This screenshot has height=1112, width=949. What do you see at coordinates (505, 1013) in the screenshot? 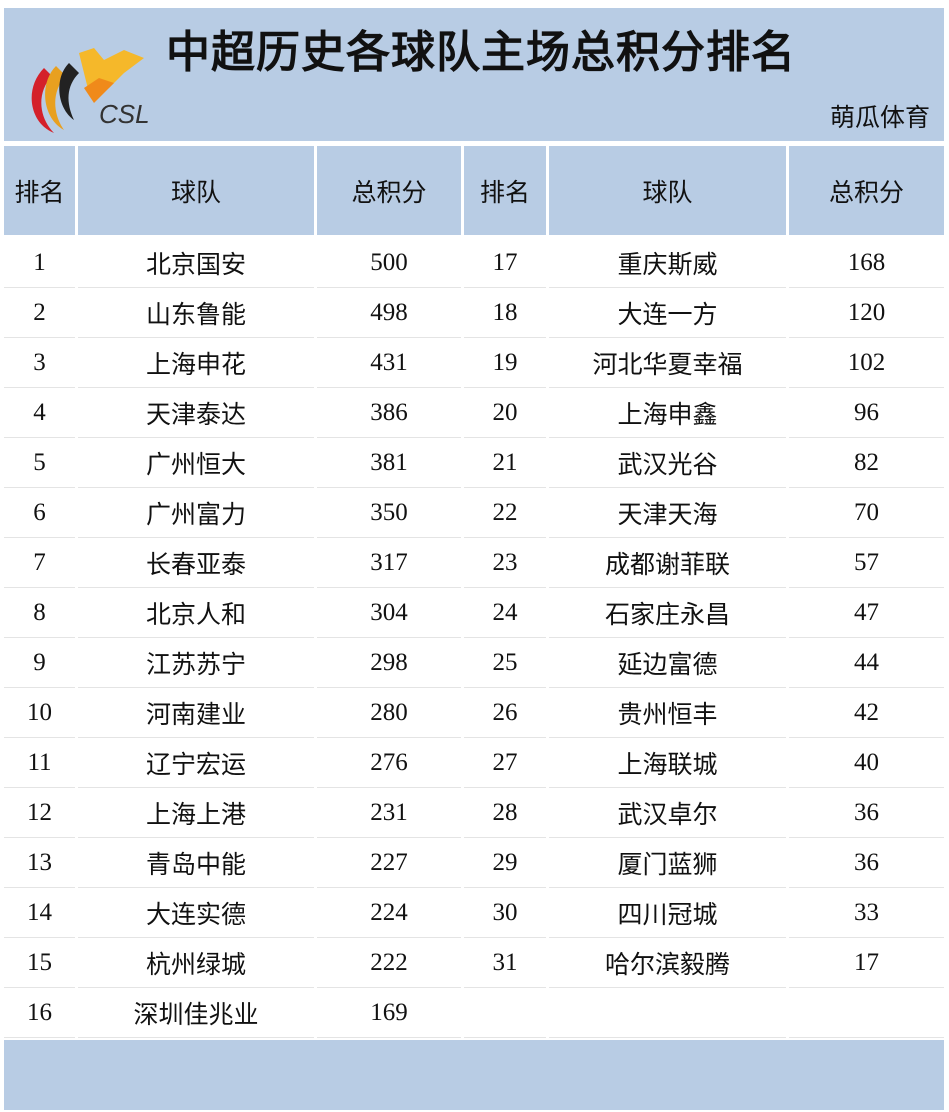
I see `rank-cell` at bounding box center [505, 1013].